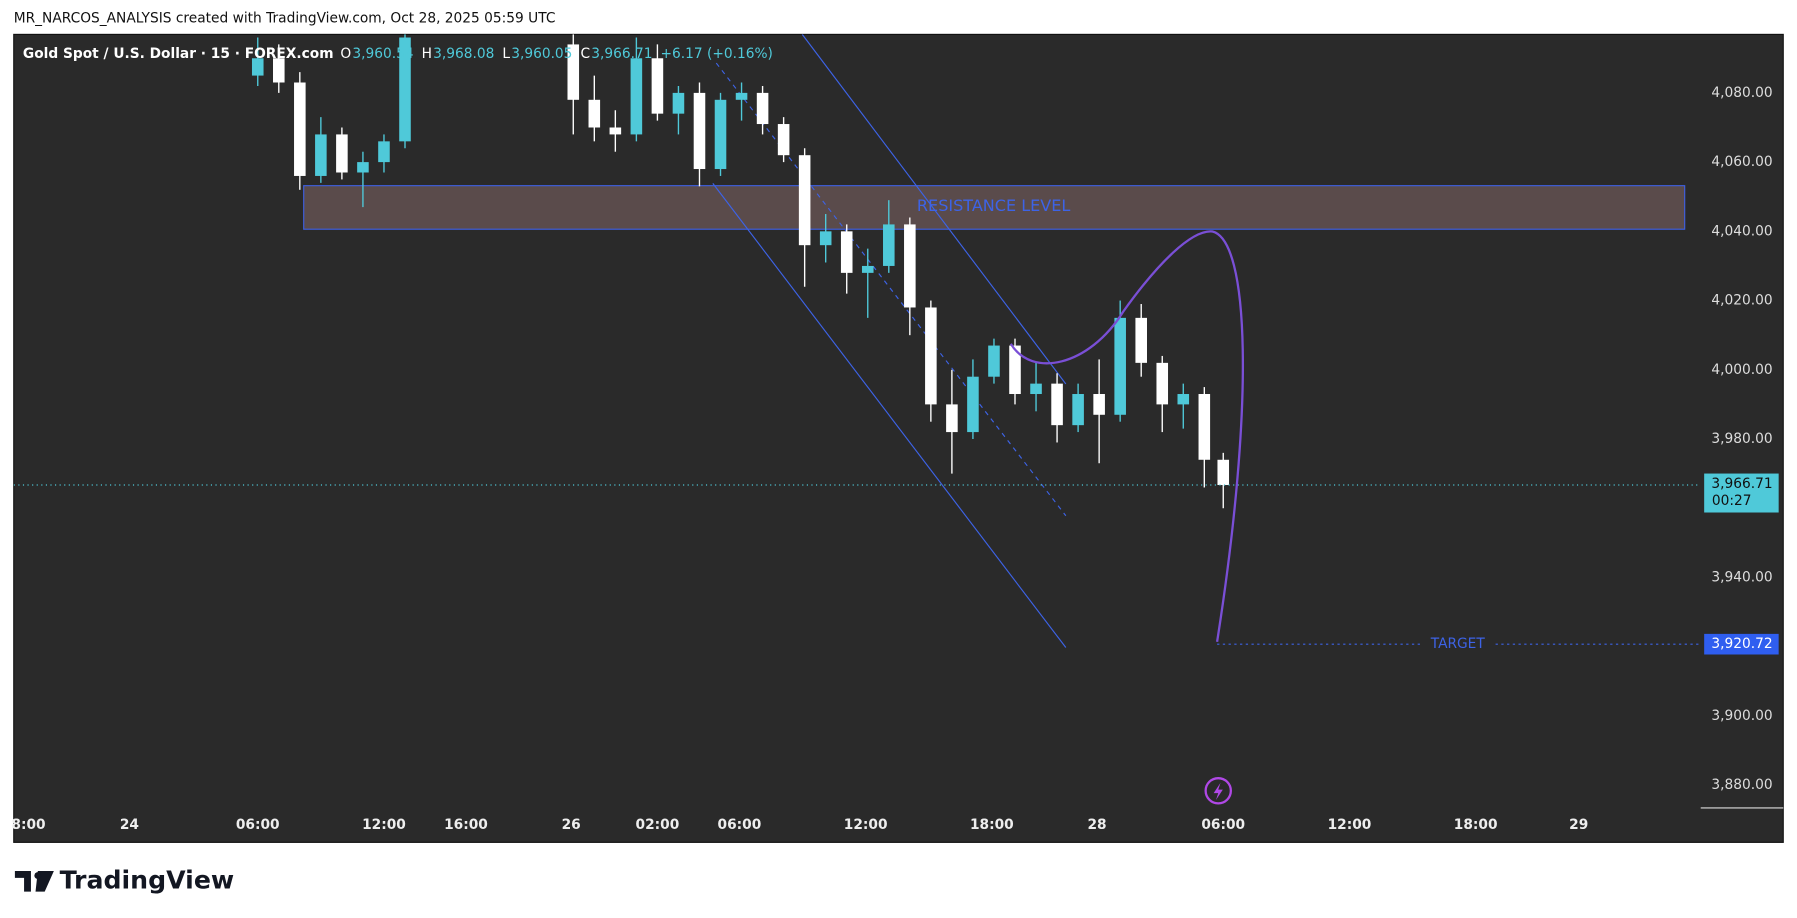 The height and width of the screenshot is (918, 1797). I want to click on logo: TradingView, so click(124, 879).